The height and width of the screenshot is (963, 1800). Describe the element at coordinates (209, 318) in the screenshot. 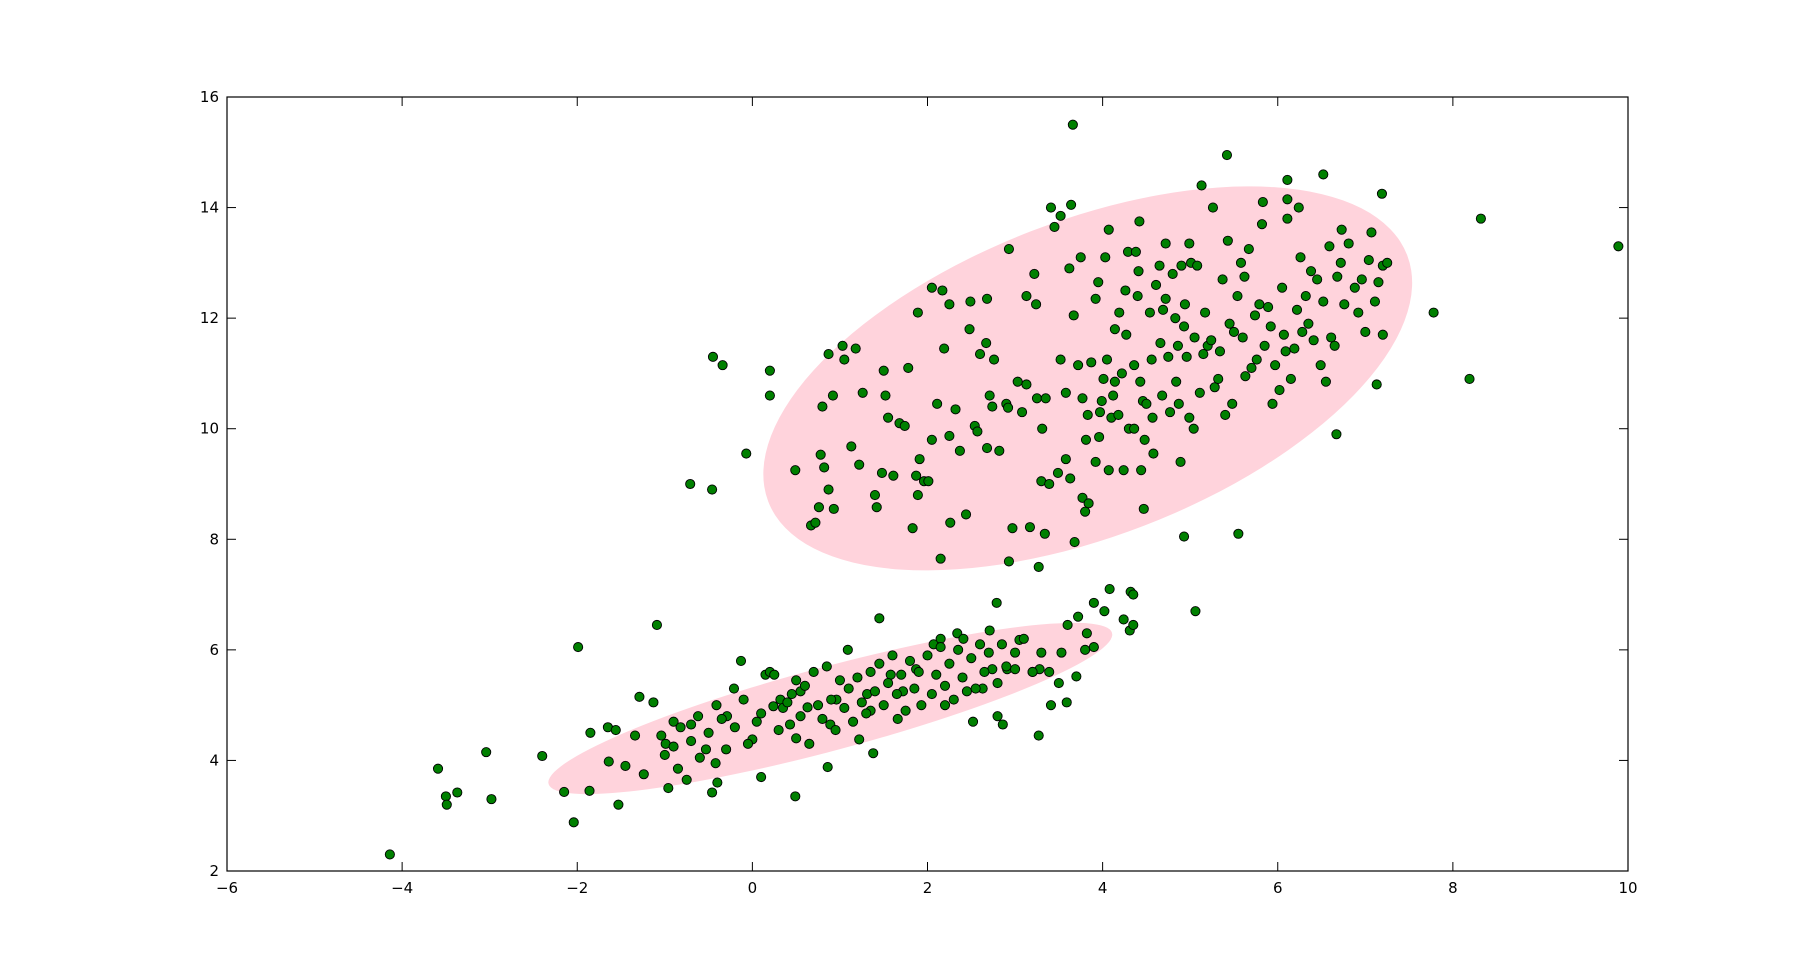

I see `y-tick-label: 12` at that location.